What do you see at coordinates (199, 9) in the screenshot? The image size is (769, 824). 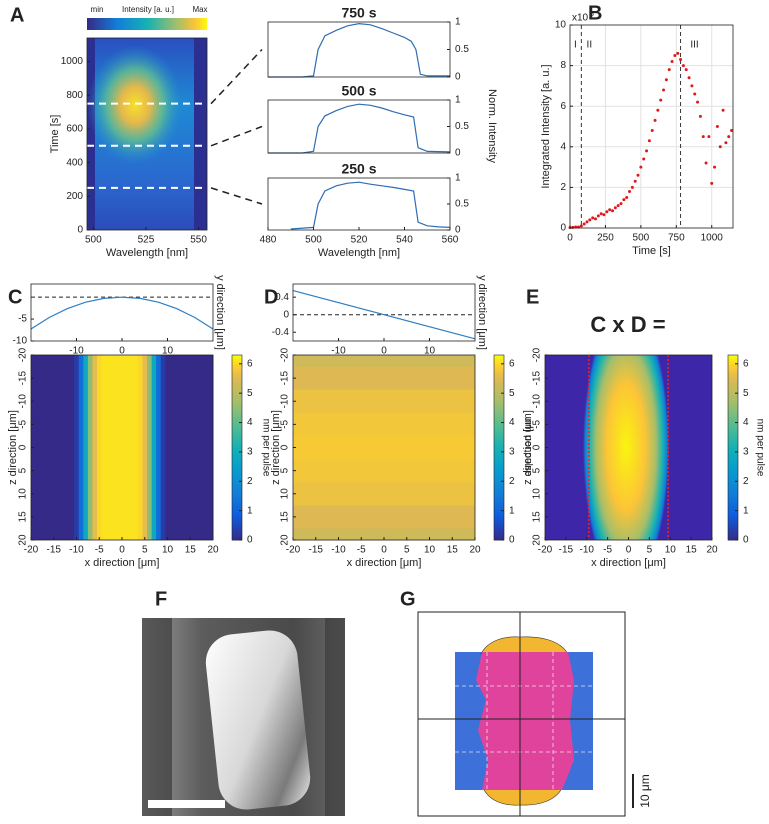 I see `colorbar-max: Max` at bounding box center [199, 9].